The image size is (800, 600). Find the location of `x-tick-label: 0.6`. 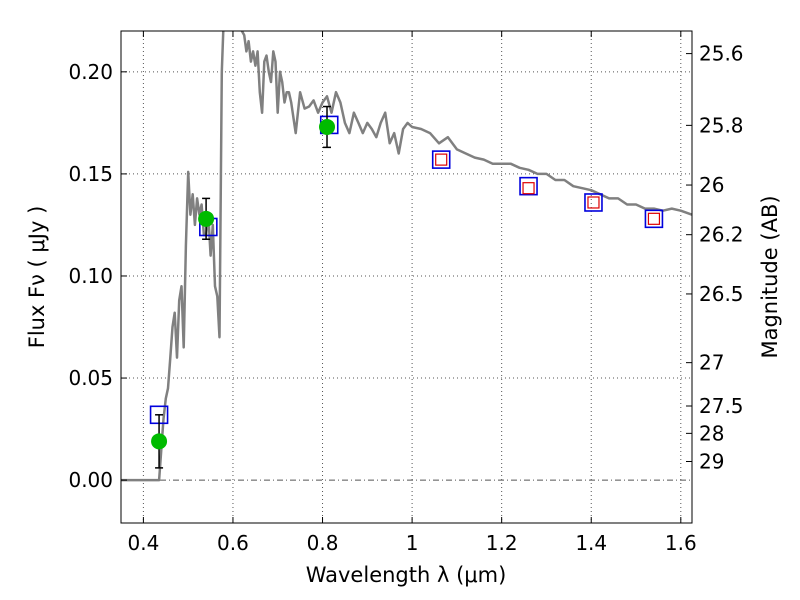

x-tick-label: 0.6 is located at coordinates (233, 543).